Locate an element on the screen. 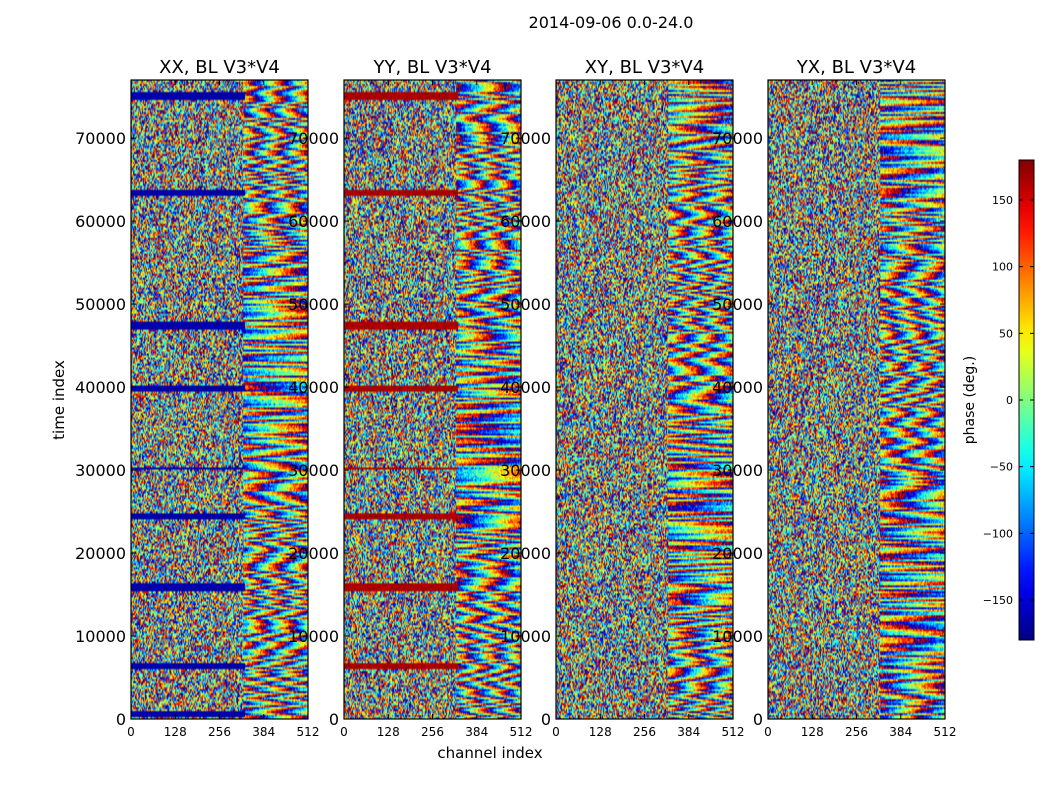  panel-title: YX, BL V3*V4 is located at coordinates (856, 67).